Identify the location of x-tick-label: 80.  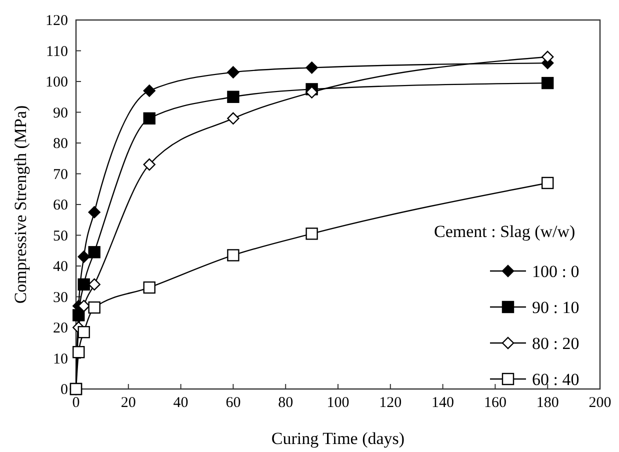
(286, 403).